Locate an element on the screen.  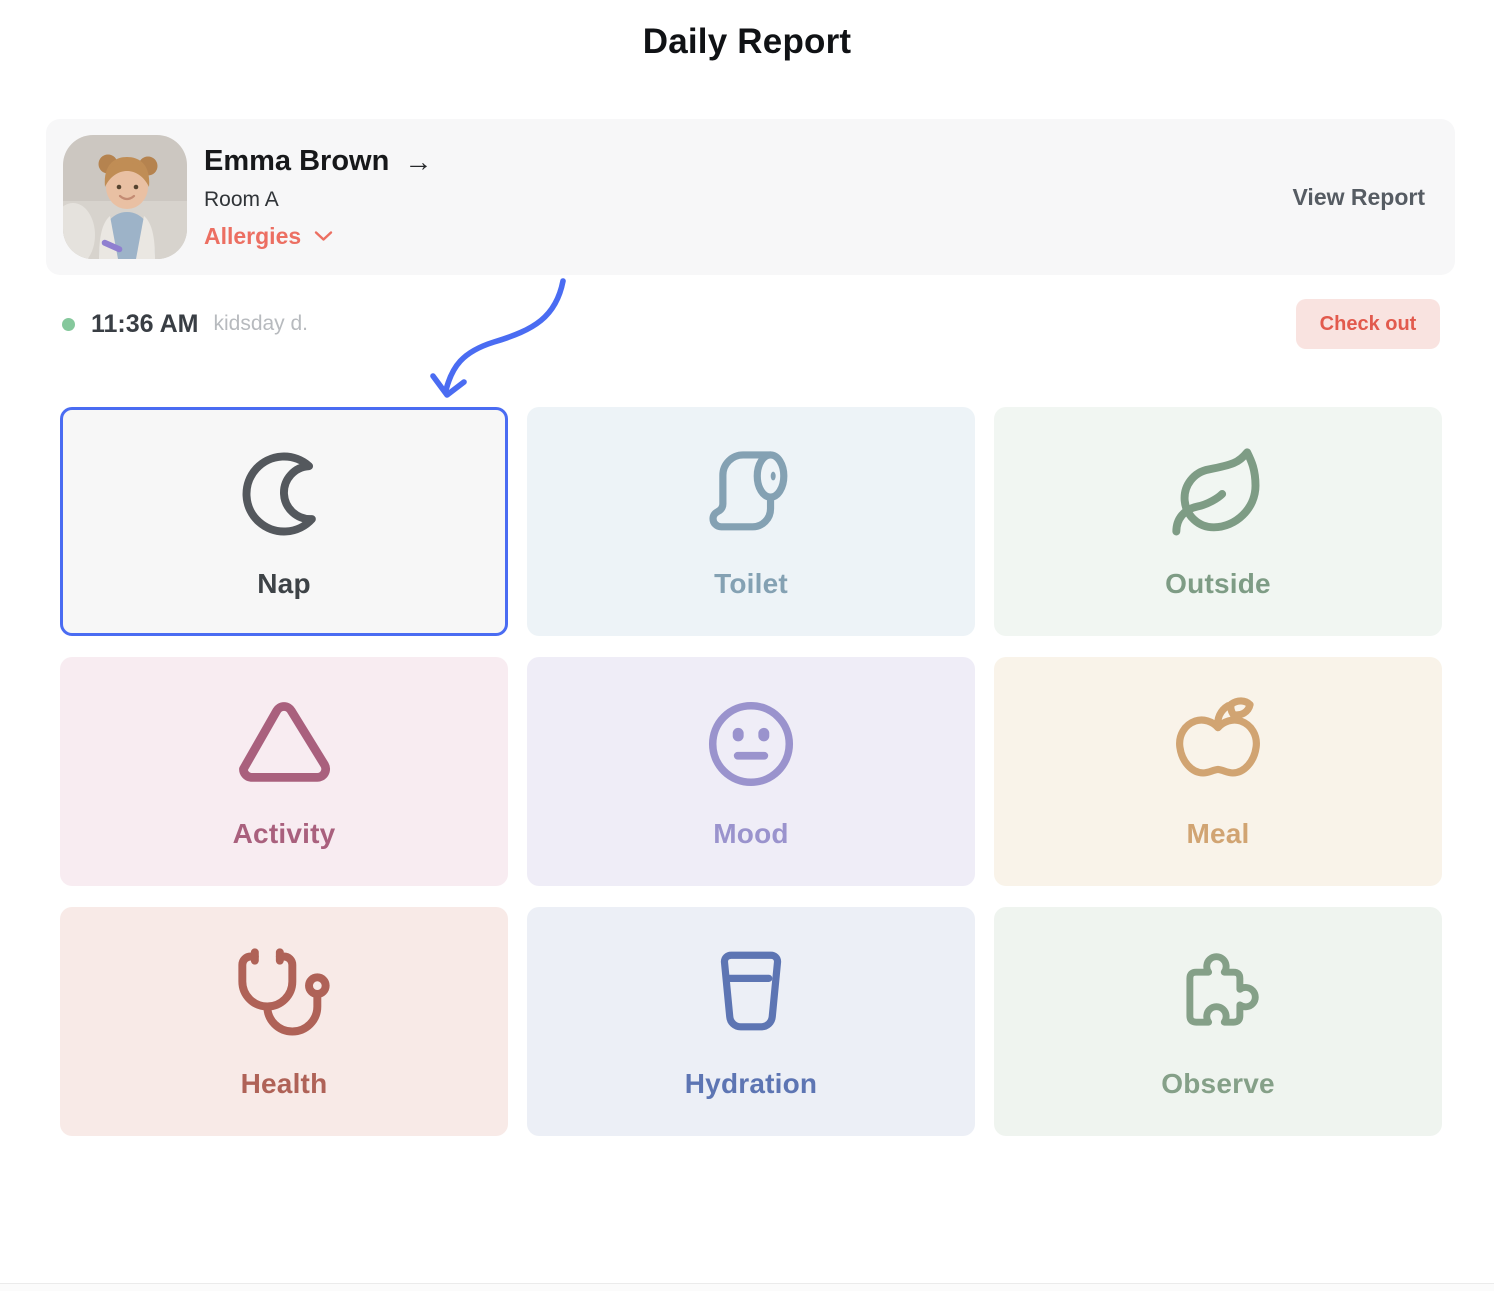
tile-health: Health is located at coordinates (284, 1021).